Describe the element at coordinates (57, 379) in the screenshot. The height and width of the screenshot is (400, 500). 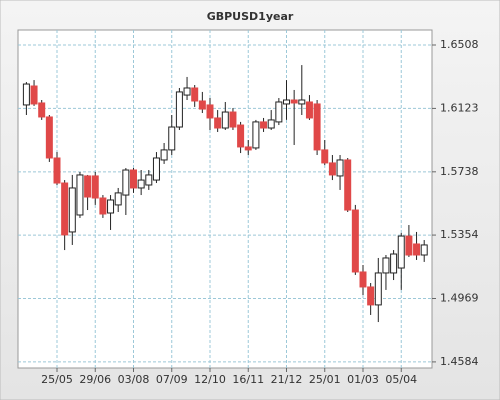
I see `x-tick-label: 25/05` at that location.